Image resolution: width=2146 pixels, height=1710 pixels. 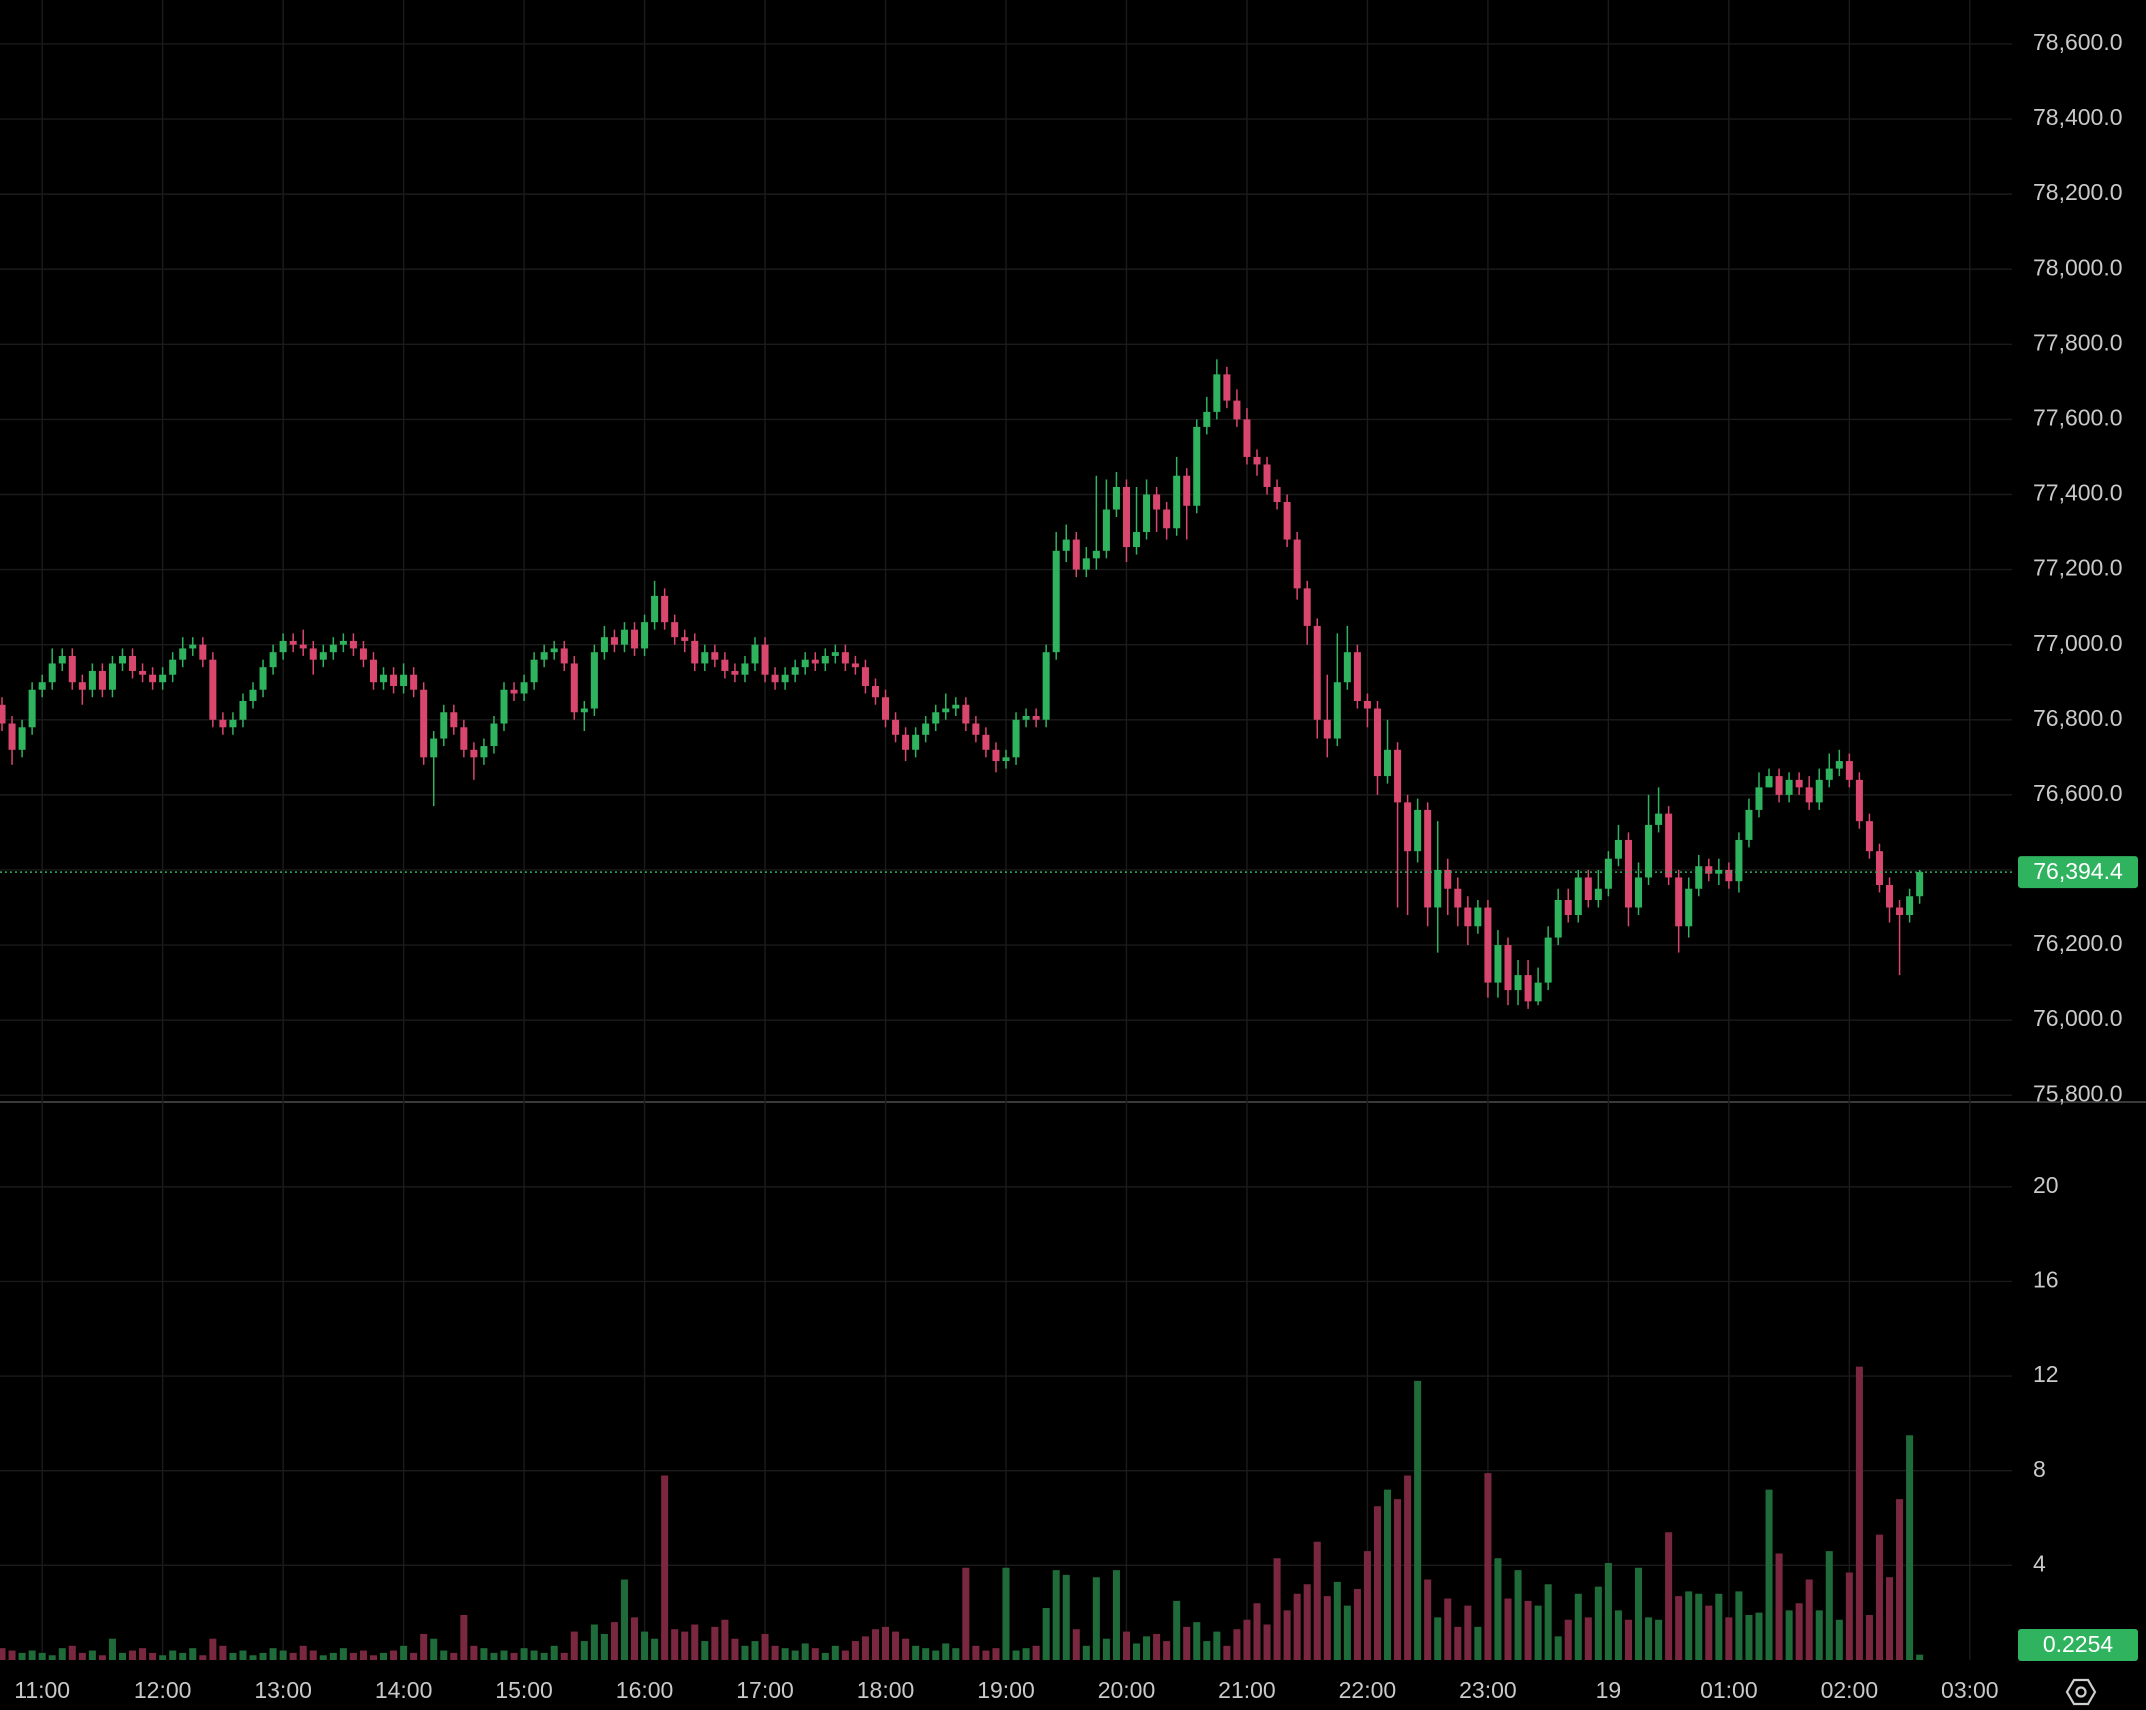 What do you see at coordinates (2078, 42) in the screenshot?
I see `y-tick-label: 78,600.0` at bounding box center [2078, 42].